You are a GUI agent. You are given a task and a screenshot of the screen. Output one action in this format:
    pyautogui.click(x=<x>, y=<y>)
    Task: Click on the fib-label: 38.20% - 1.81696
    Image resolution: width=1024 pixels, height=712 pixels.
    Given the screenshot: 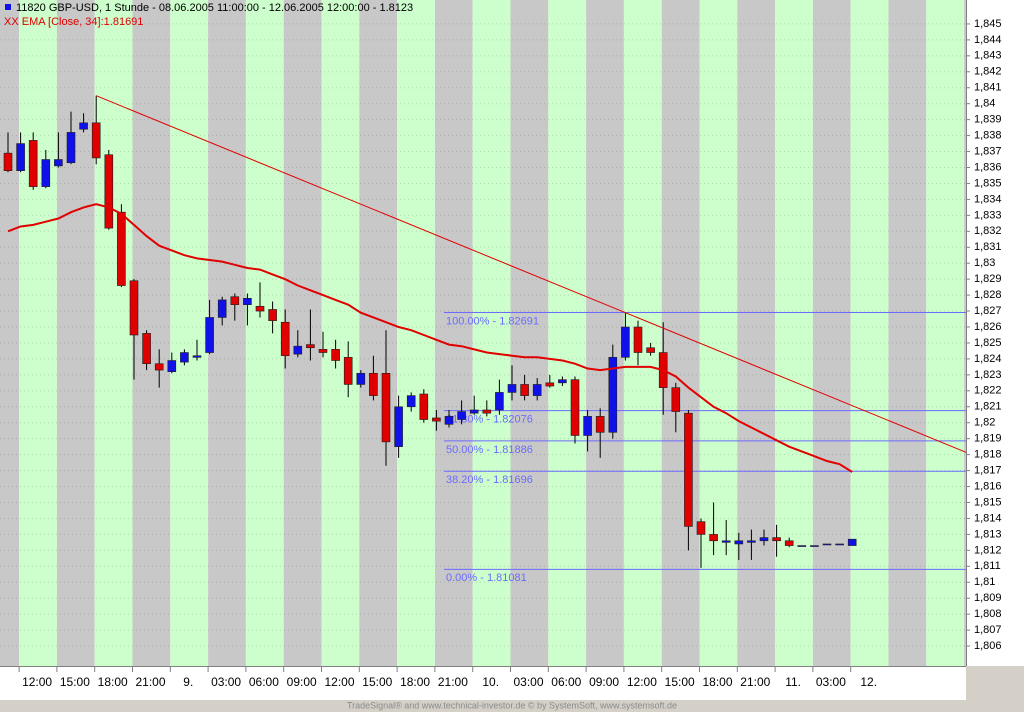 What is the action you would take?
    pyautogui.click(x=489, y=480)
    